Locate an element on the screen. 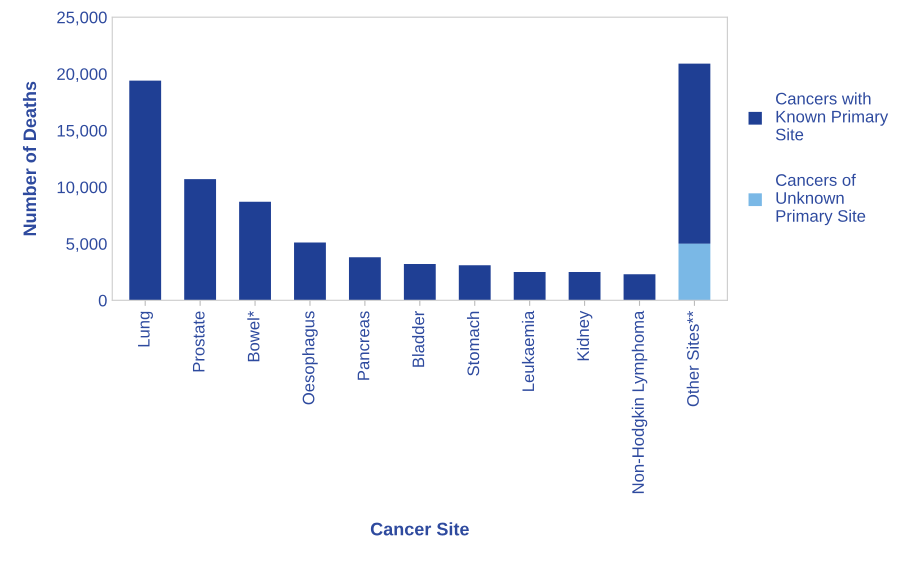 The width and height of the screenshot is (898, 572). y-tick-label: 5,000 is located at coordinates (86, 245).